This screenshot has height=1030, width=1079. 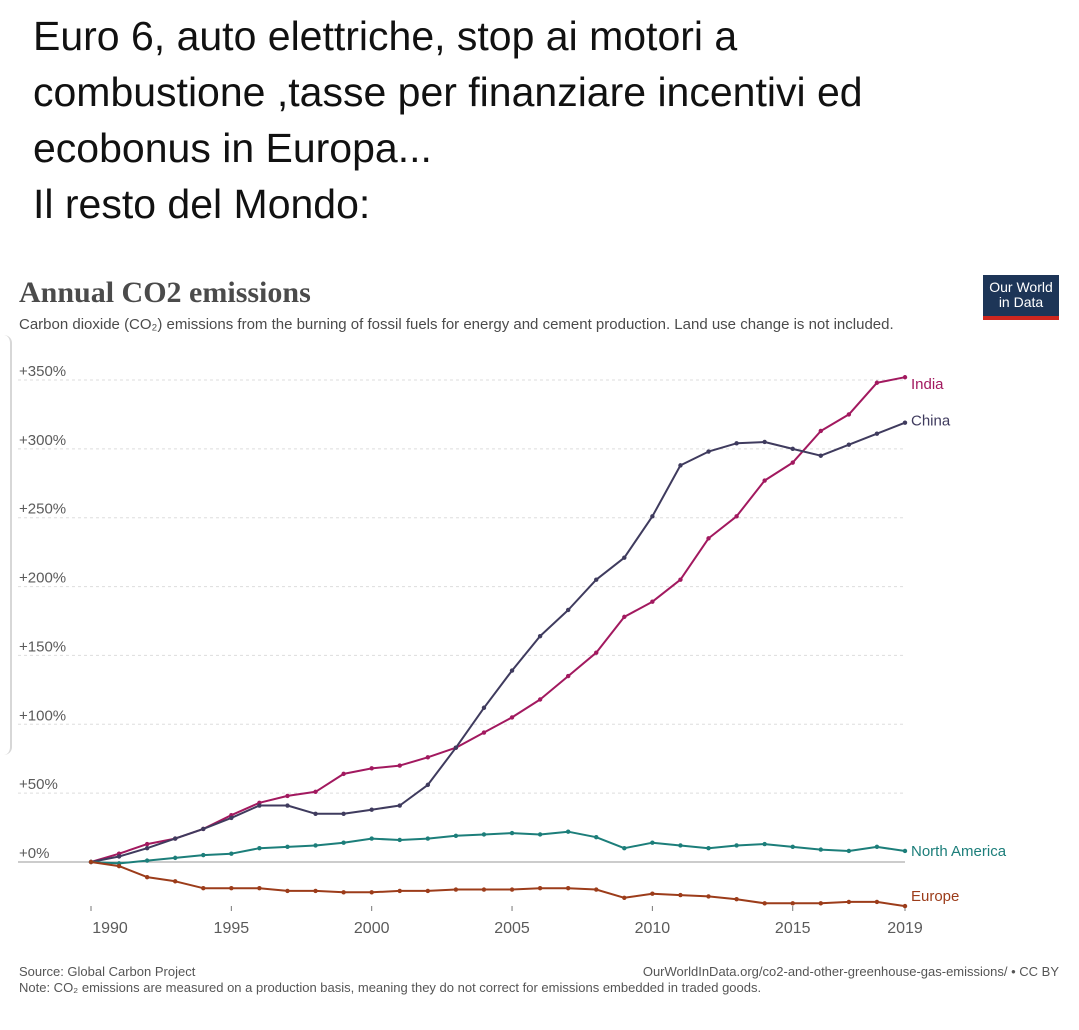 What do you see at coordinates (42, 440) in the screenshot?
I see `y-tick-label: +300%` at bounding box center [42, 440].